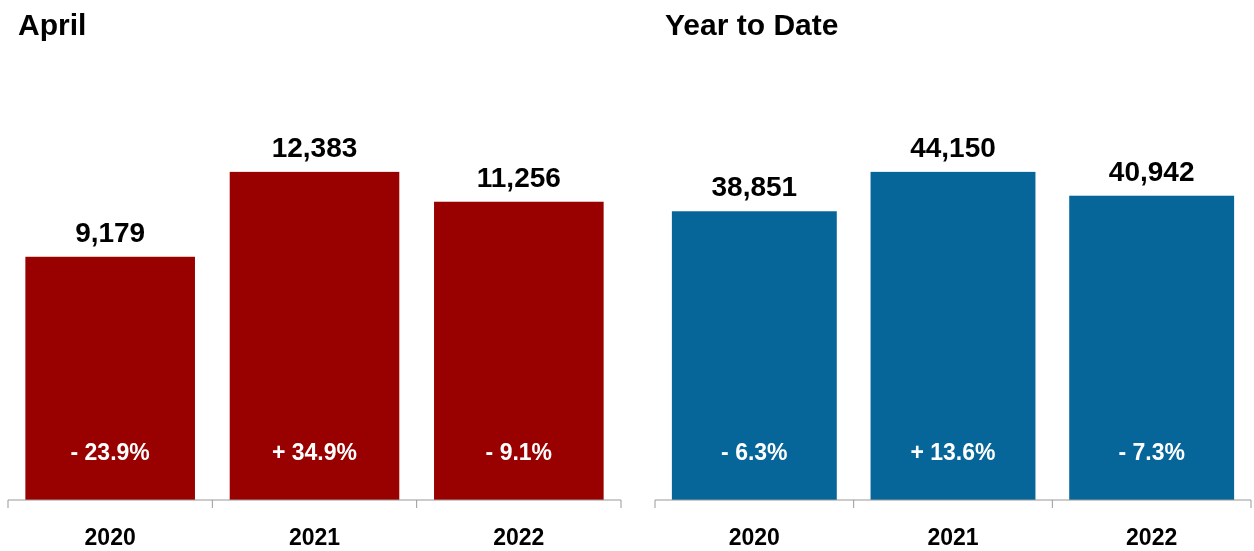 The height and width of the screenshot is (551, 1254). I want to click on annotation: - 7.3%, so click(1151, 452).